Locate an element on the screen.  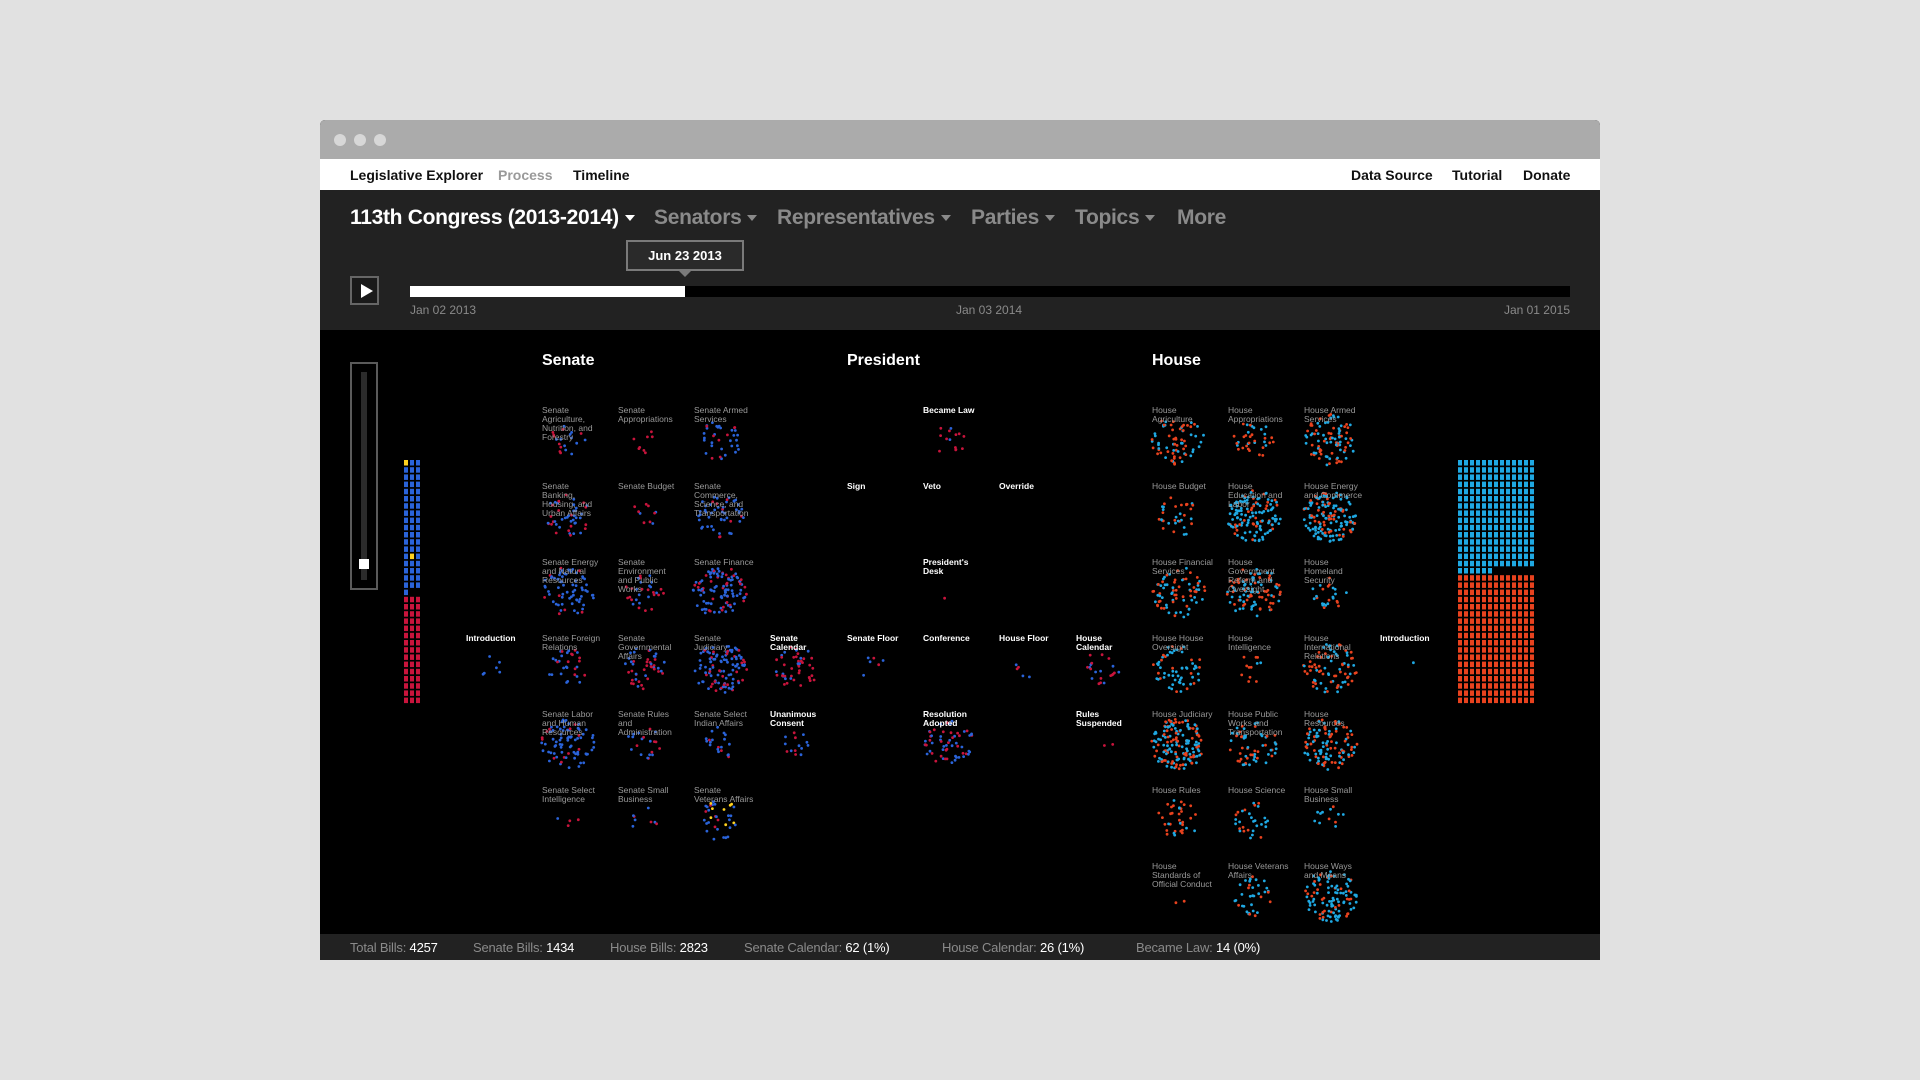
stage-label: House Agriculture is located at coordinates (1172, 414).